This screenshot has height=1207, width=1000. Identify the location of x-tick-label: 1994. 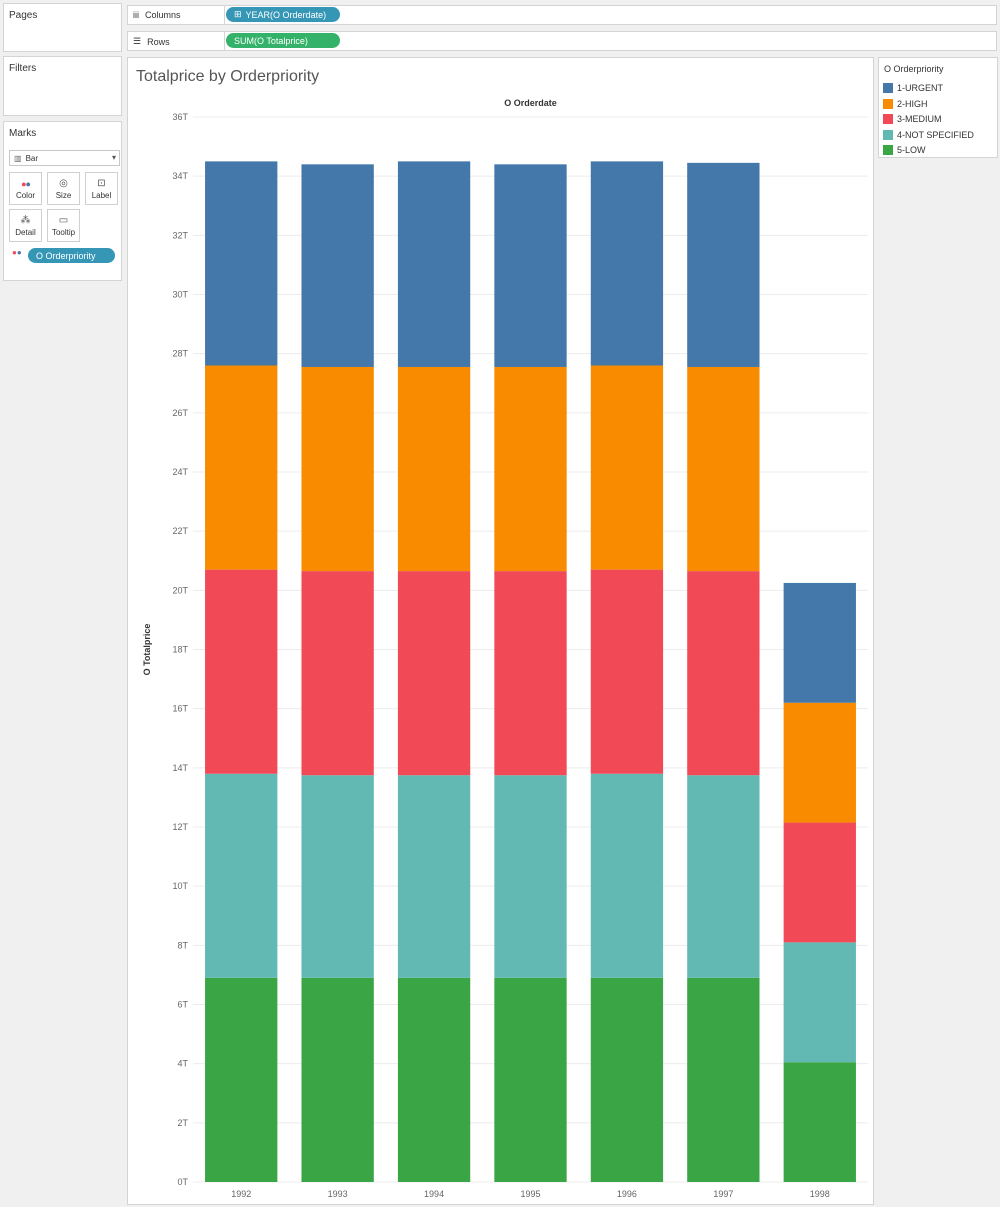
(434, 1194).